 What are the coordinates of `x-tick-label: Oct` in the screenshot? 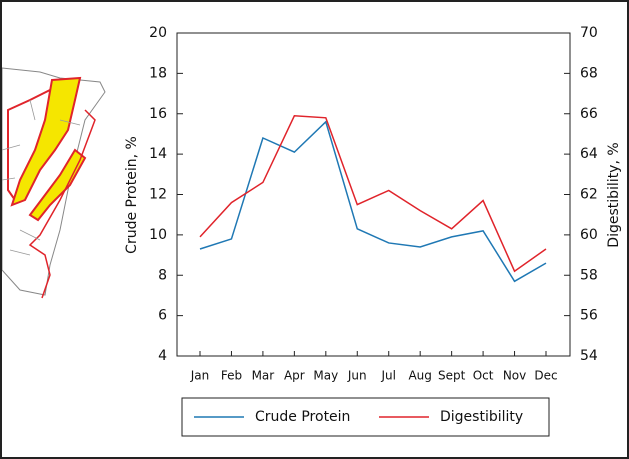 It's located at (483, 376).